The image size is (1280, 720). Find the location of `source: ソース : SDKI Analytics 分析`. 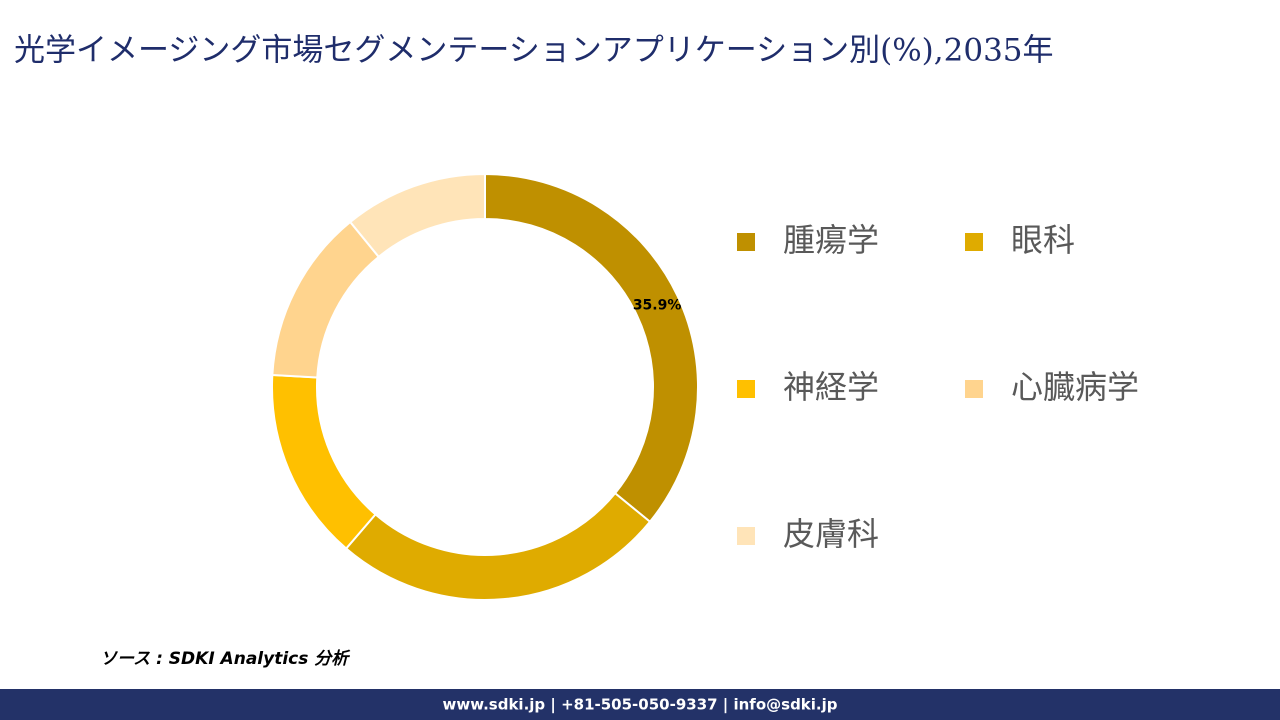

source: ソース : SDKI Analytics 分析 is located at coordinates (225, 659).